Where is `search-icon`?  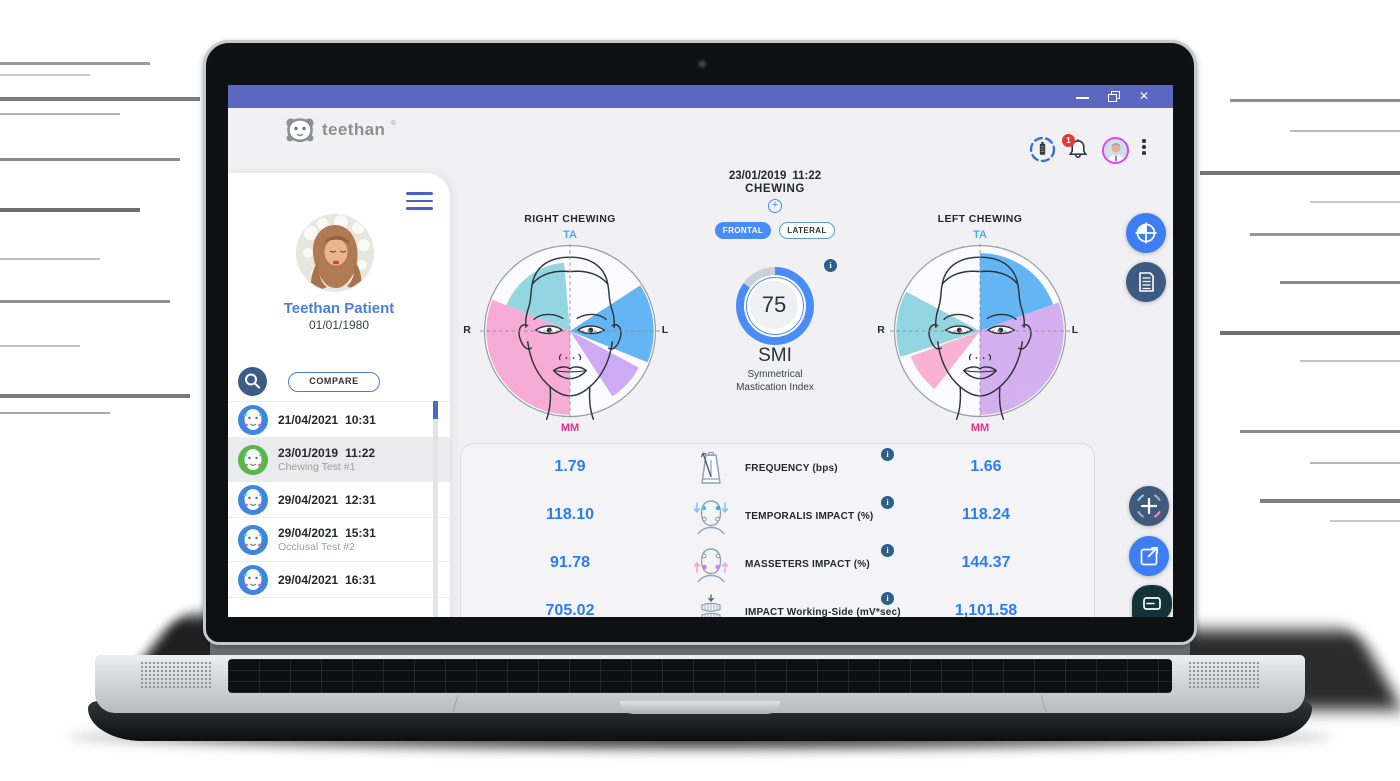 search-icon is located at coordinates (252, 381).